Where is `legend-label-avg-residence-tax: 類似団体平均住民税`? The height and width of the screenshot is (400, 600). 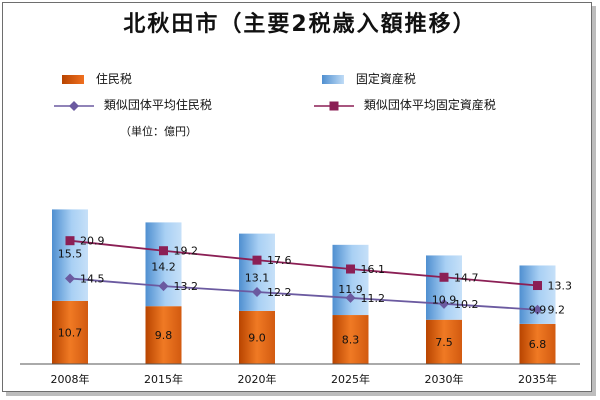
legend-label-avg-residence-tax: 類似団体平均住民税 is located at coordinates (157, 105).